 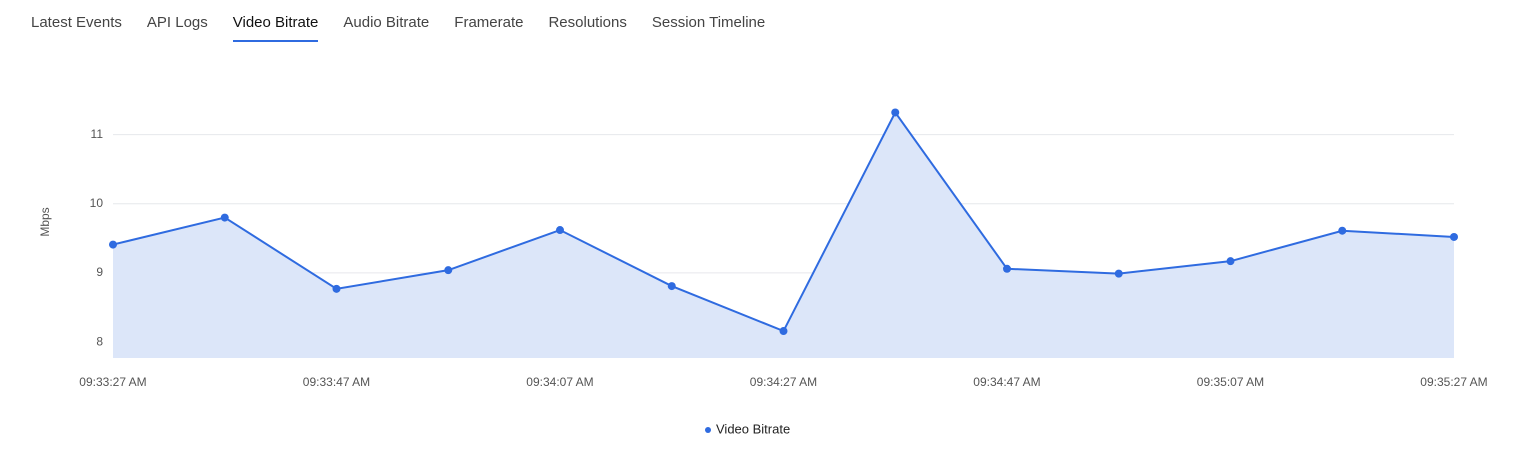 I want to click on x-tick-label: 09:33:27 AM, so click(x=112, y=382).